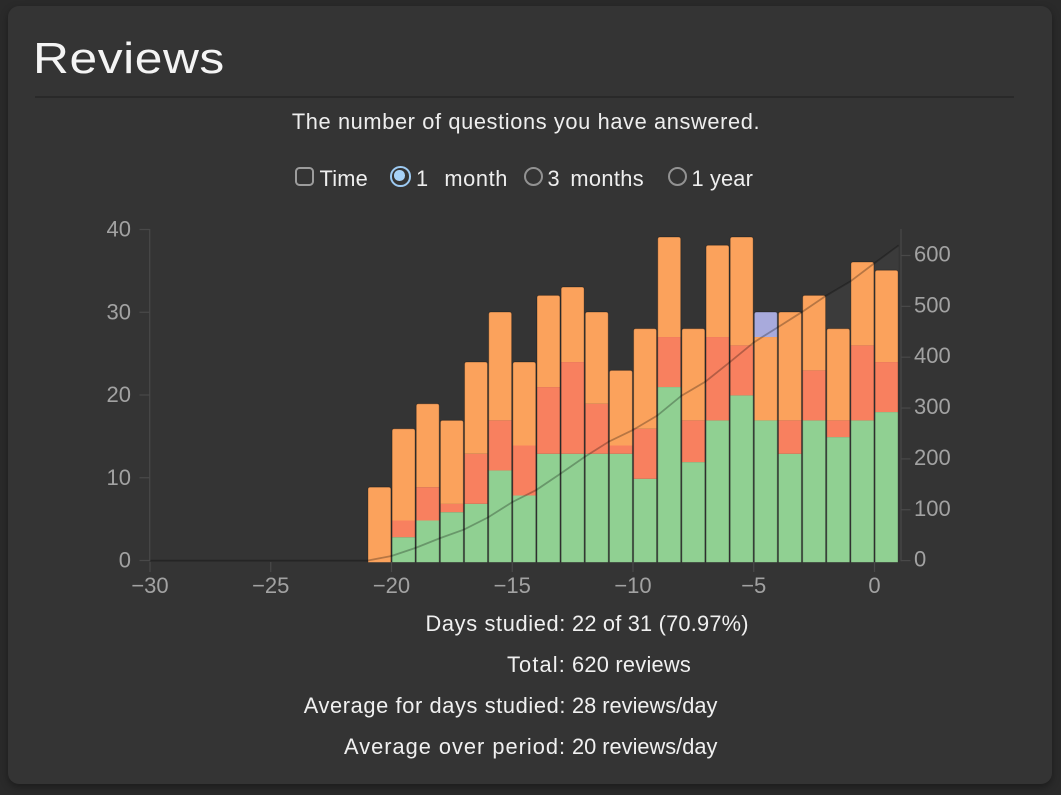 The image size is (1061, 795). Describe the element at coordinates (512, 585) in the screenshot. I see `svg-text: −15` at that location.